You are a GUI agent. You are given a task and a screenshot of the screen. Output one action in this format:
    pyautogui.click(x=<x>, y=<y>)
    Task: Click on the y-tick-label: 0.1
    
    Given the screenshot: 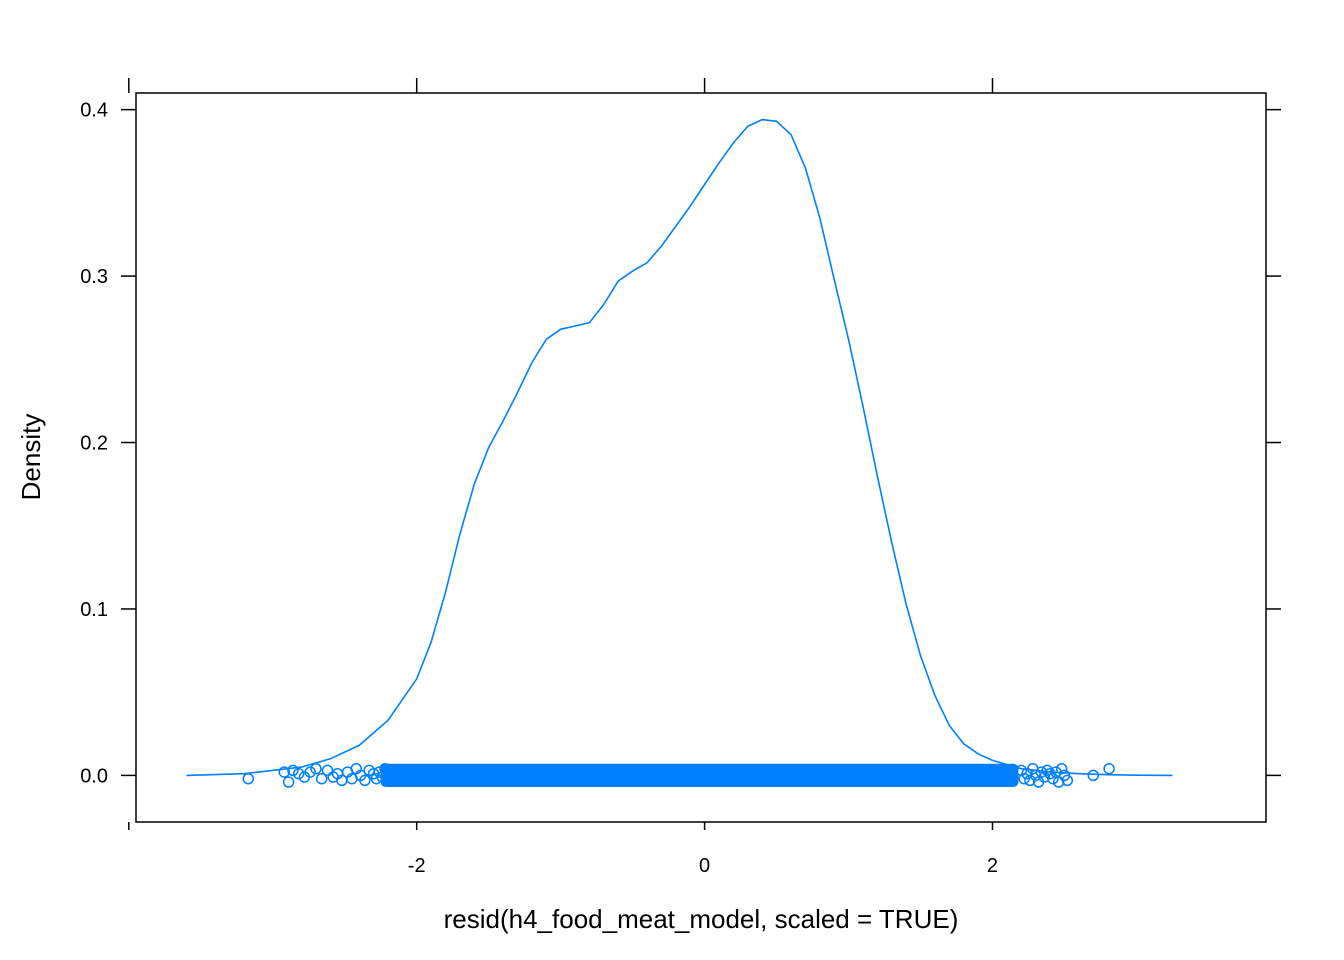 What is the action you would take?
    pyautogui.click(x=94, y=610)
    